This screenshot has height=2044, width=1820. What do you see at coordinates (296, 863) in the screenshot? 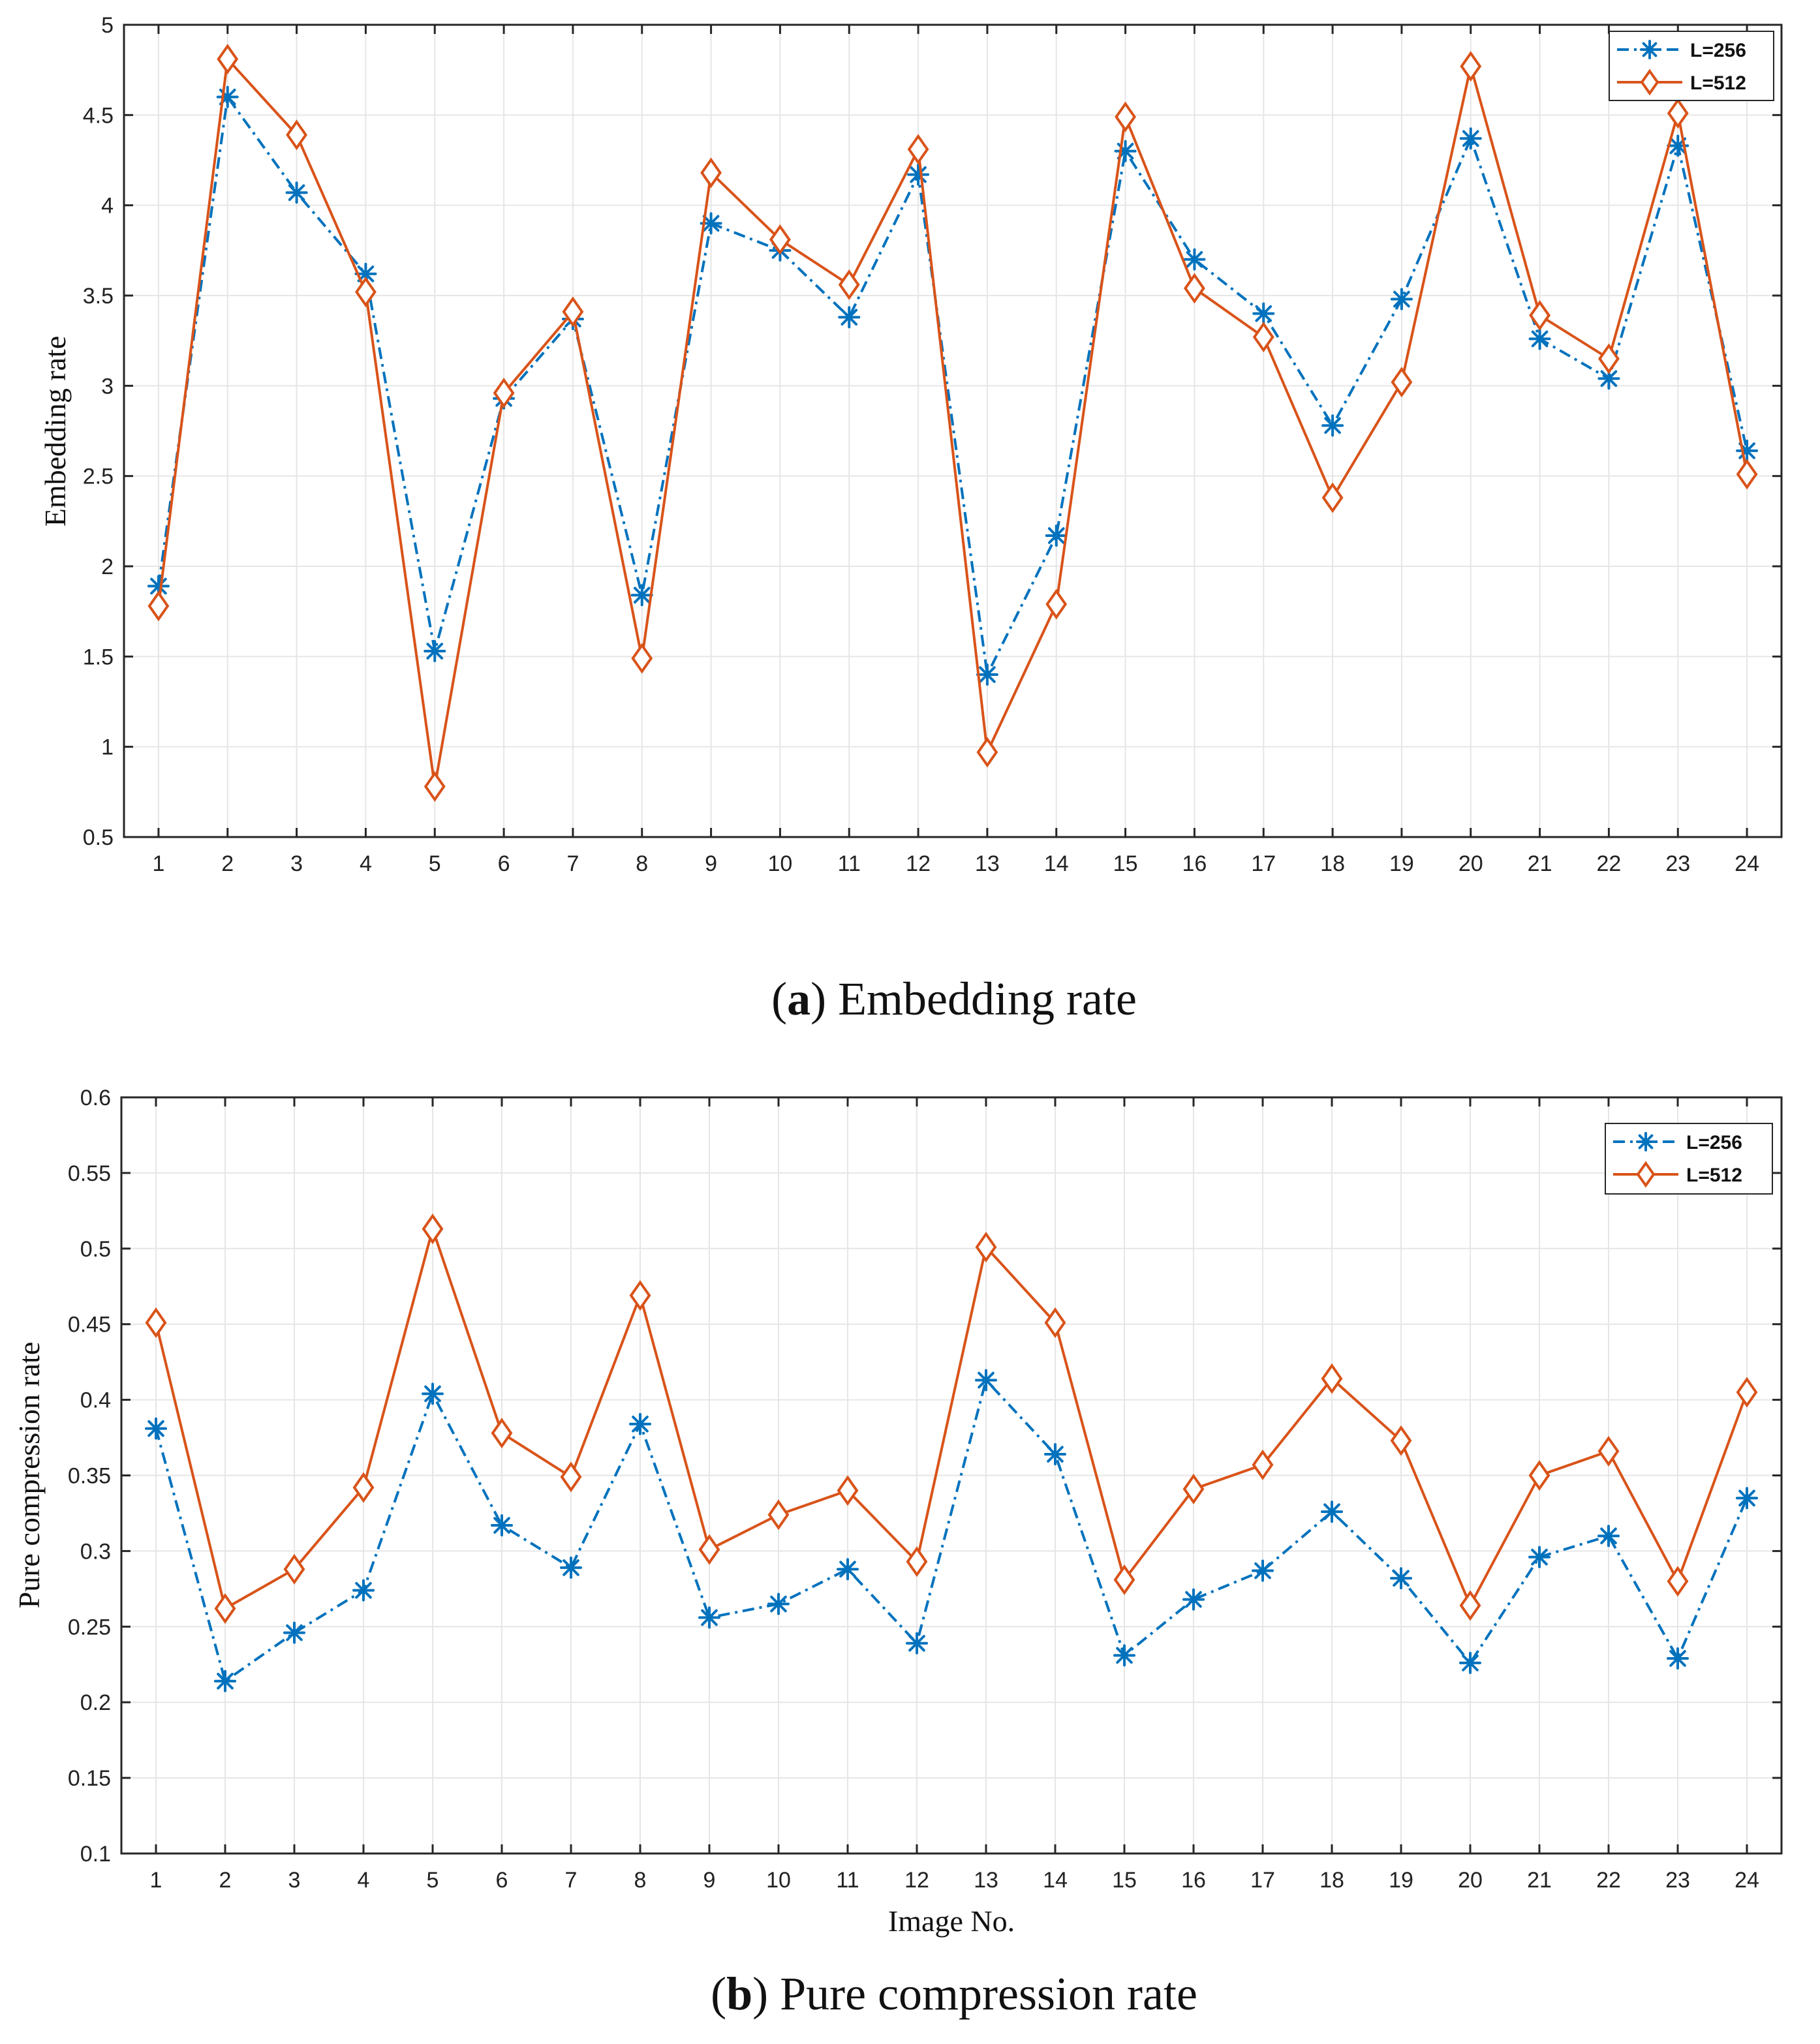
I see `x-tick-label: 3` at bounding box center [296, 863].